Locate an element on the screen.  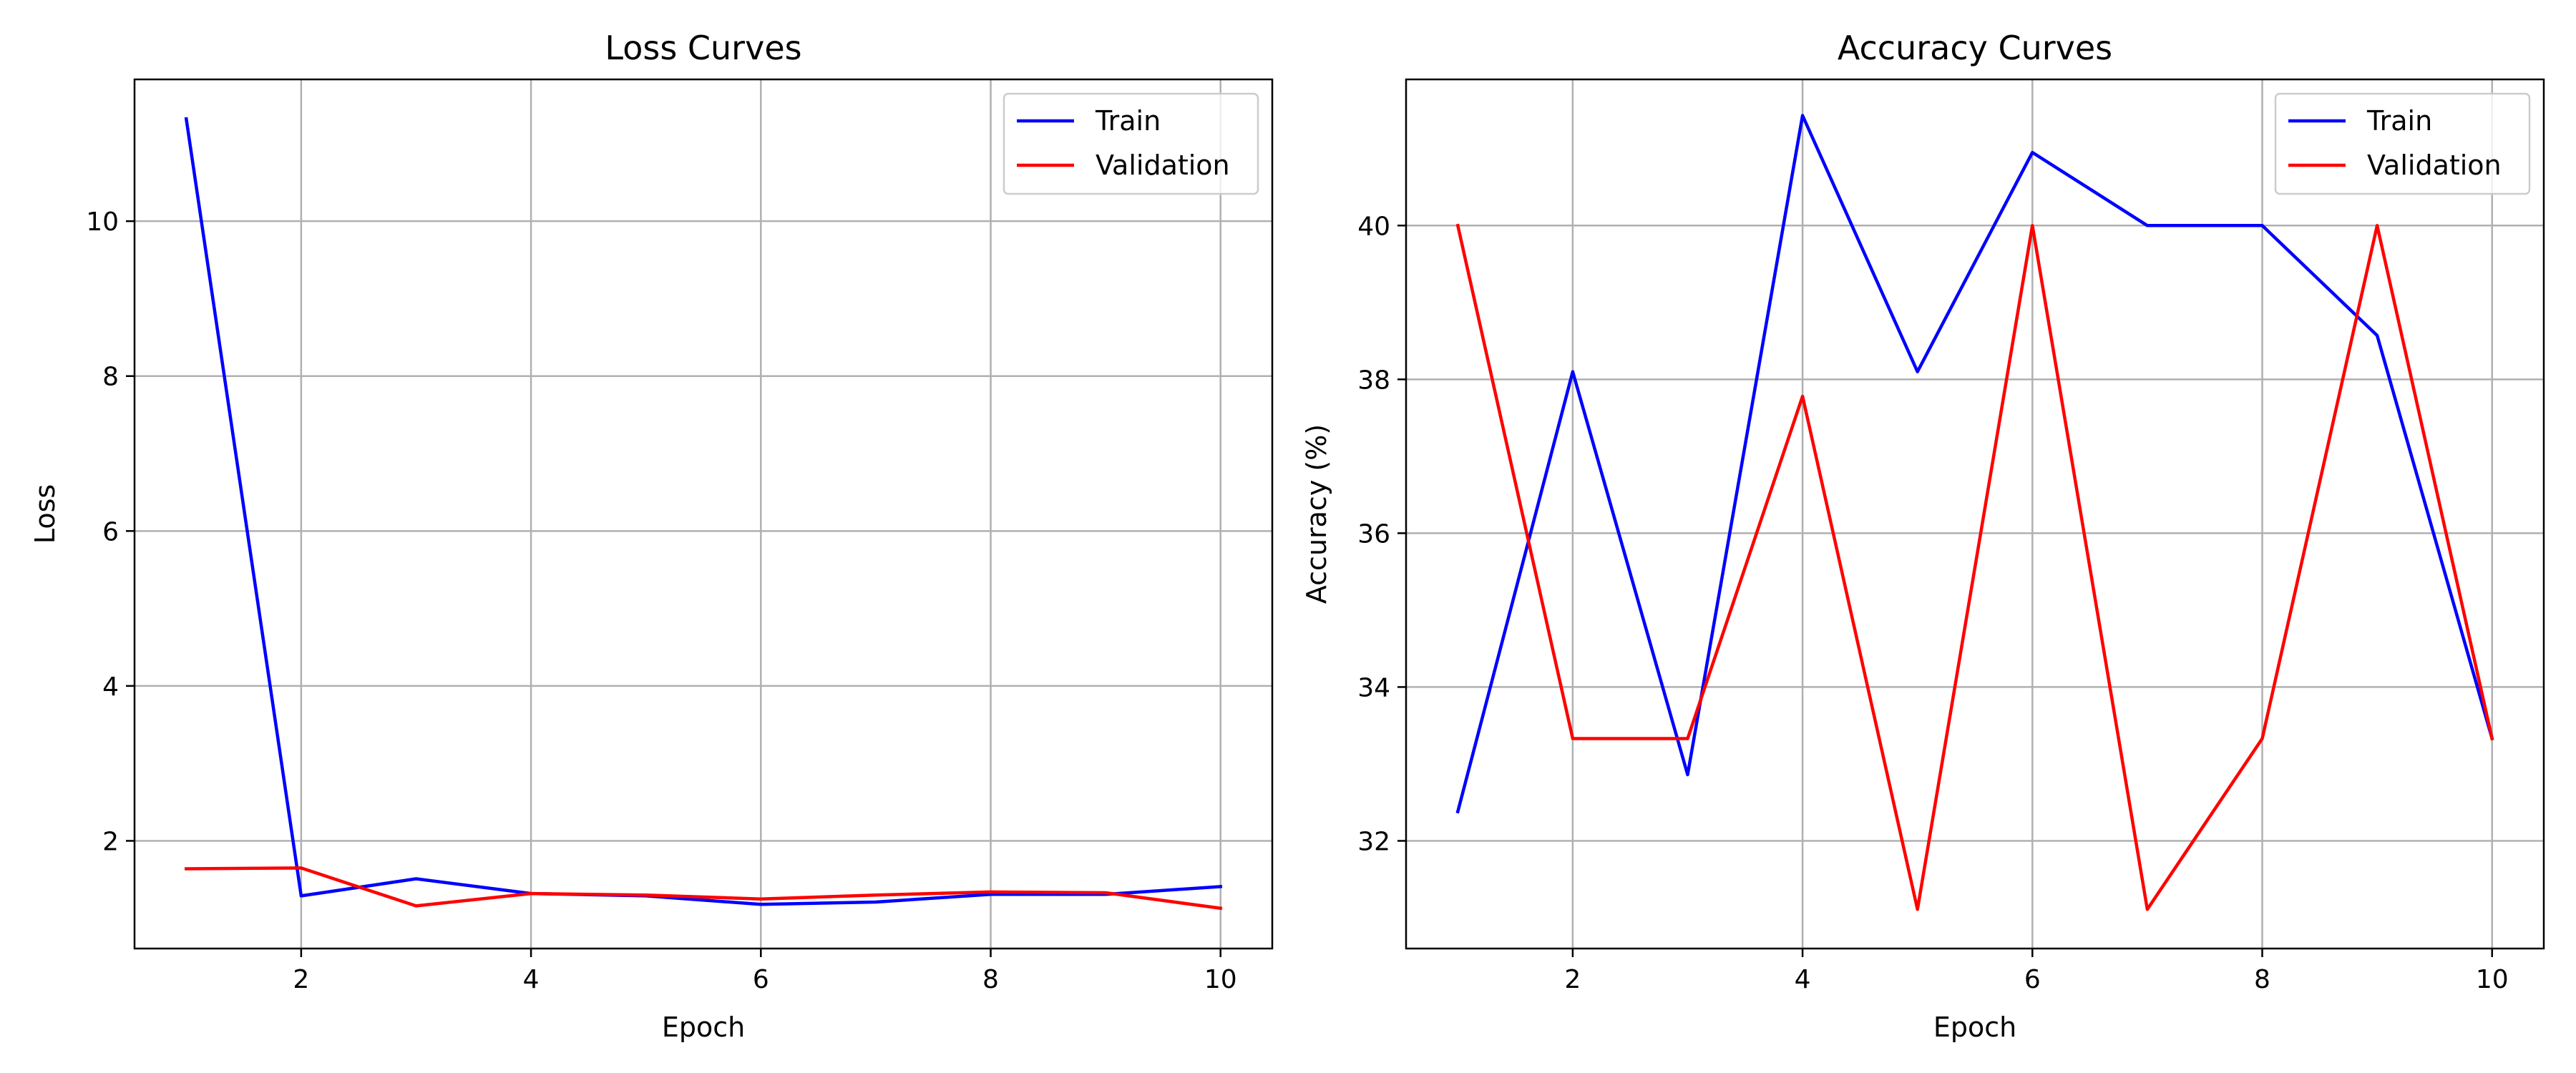
y-tick-label: 34 is located at coordinates (1373, 687).